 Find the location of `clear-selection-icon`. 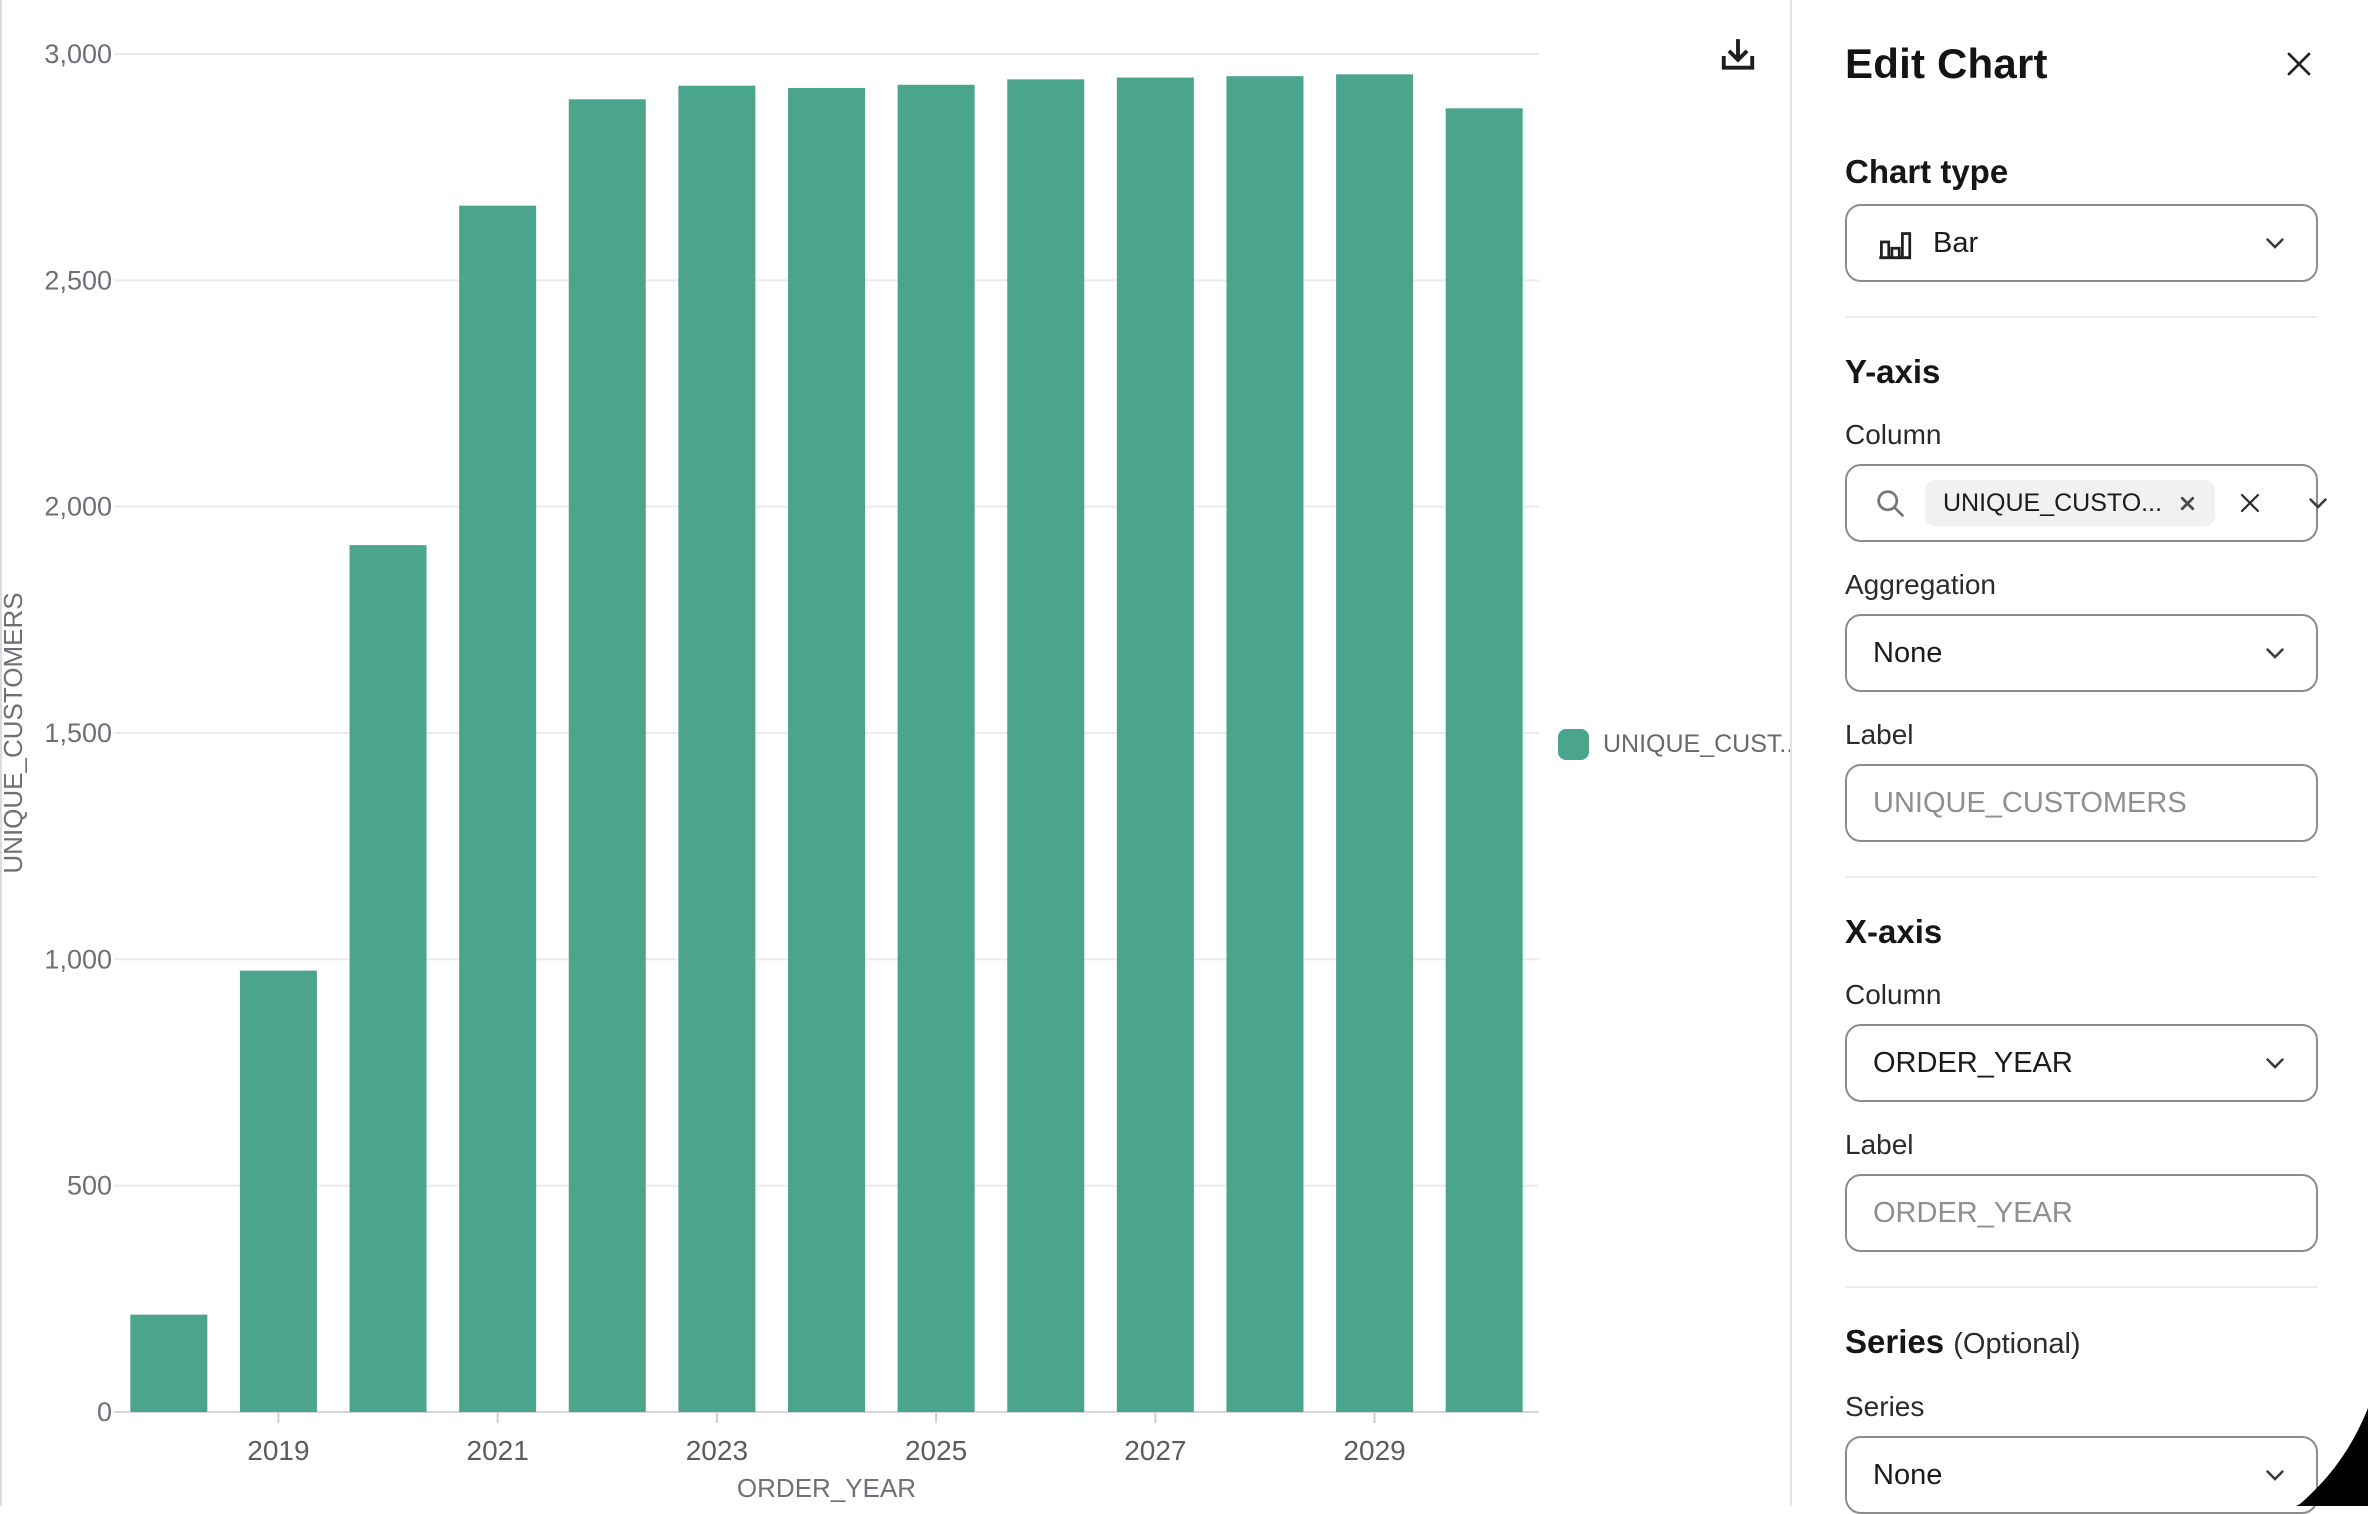

clear-selection-icon is located at coordinates (2250, 503).